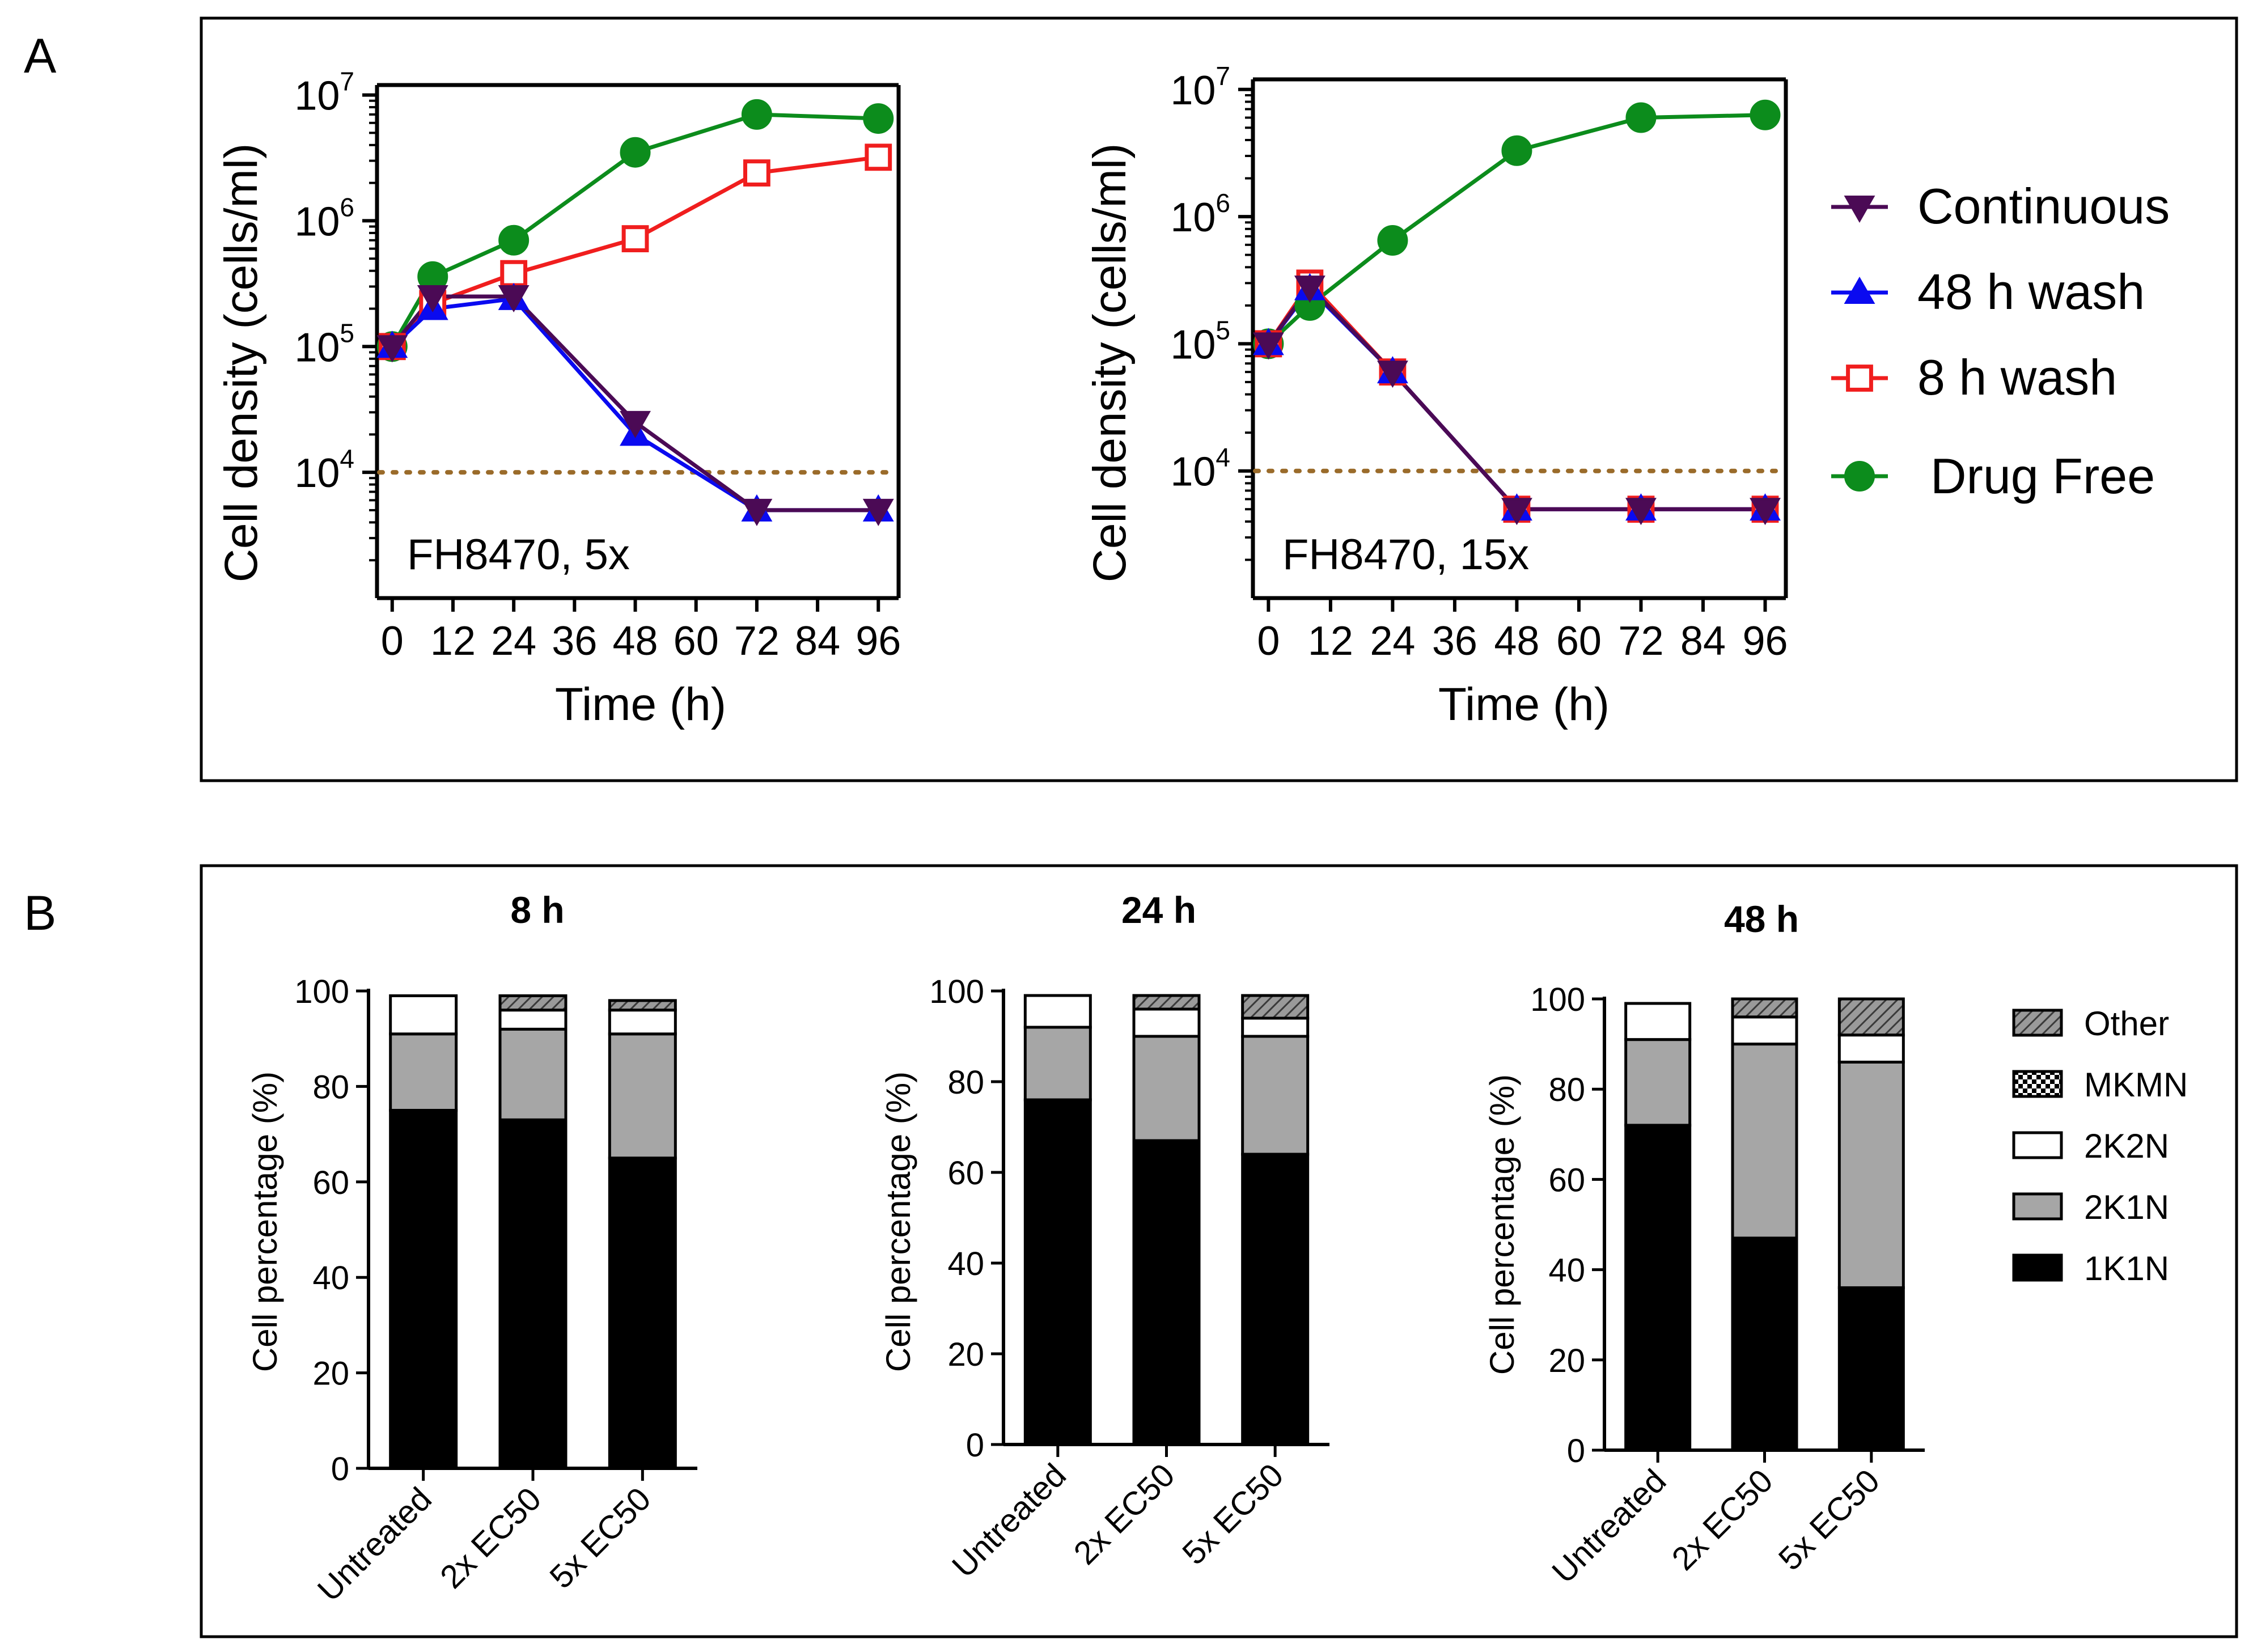 Image resolution: width=2253 pixels, height=1652 pixels. Describe the element at coordinates (1200, 214) in the screenshot. I see `line-chart-15x-y-tick-label: 10⁶` at that location.